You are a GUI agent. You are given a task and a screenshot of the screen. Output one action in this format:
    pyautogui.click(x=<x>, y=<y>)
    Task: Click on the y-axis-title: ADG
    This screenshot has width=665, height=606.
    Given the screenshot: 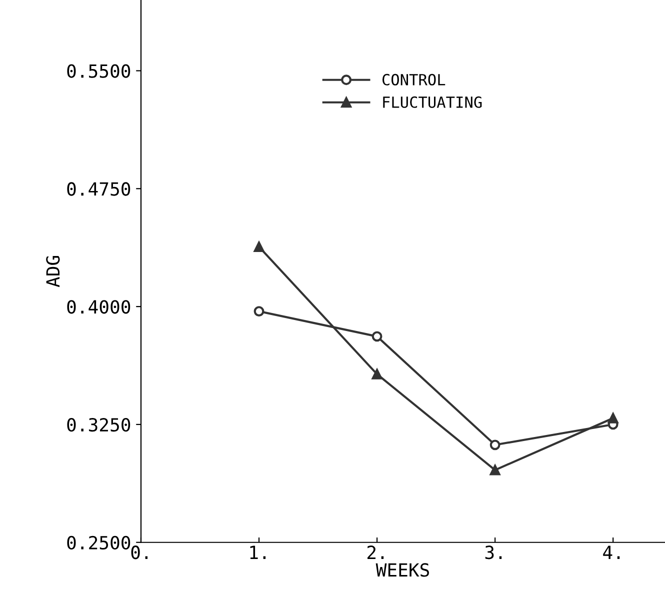 What is the action you would take?
    pyautogui.click(x=53, y=272)
    